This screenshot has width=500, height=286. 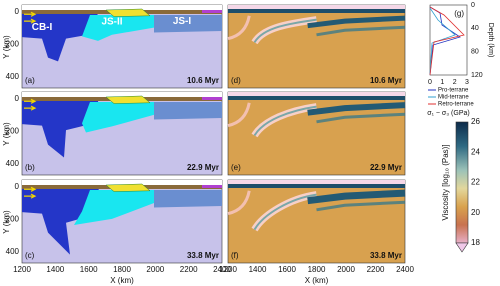 I want to click on legend-label: Retro-terrane, so click(x=456, y=105).